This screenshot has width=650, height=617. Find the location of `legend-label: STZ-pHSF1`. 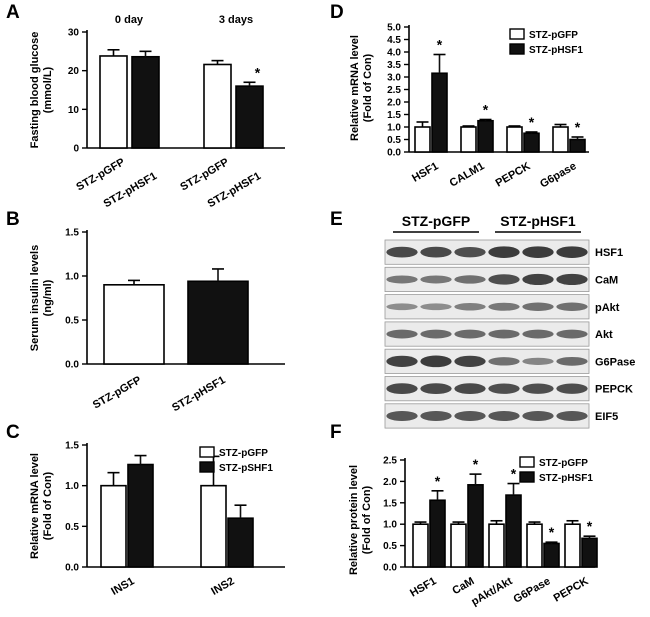

legend-label: STZ-pHSF1 is located at coordinates (566, 478).